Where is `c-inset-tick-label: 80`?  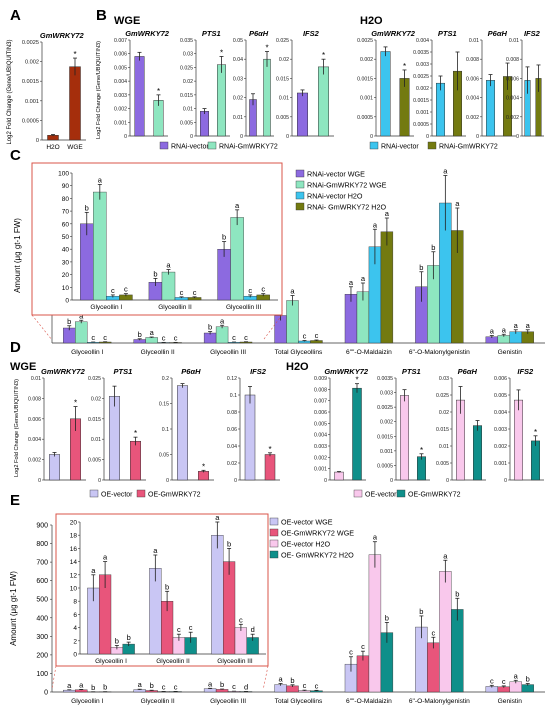 c-inset-tick-label: 80 is located at coordinates (66, 199).